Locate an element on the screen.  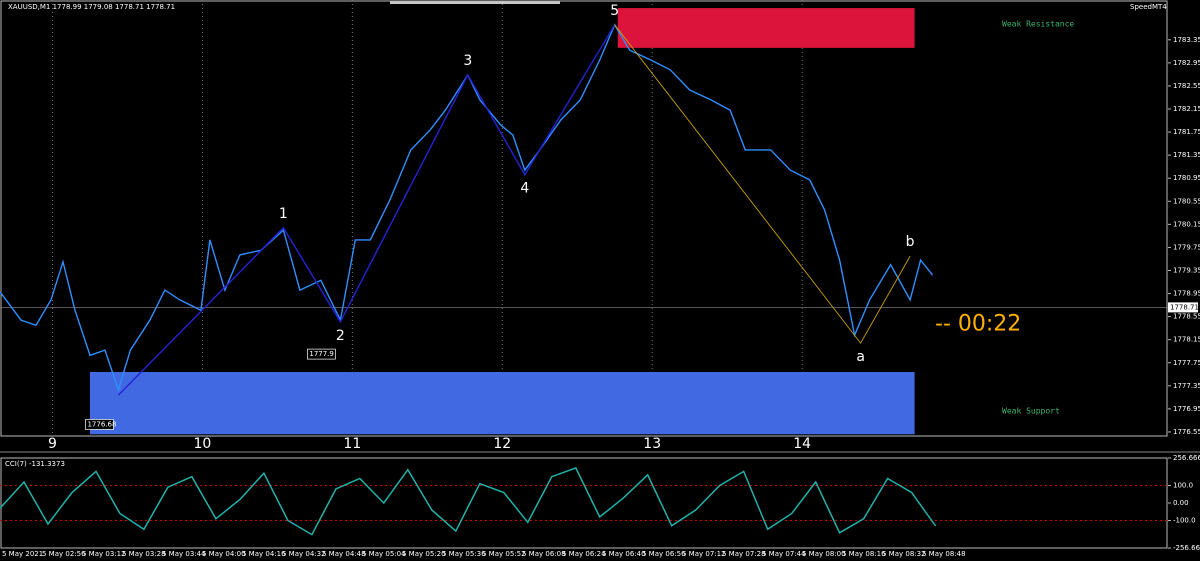
y-tick-label: 0.00 is located at coordinates (1181, 503).